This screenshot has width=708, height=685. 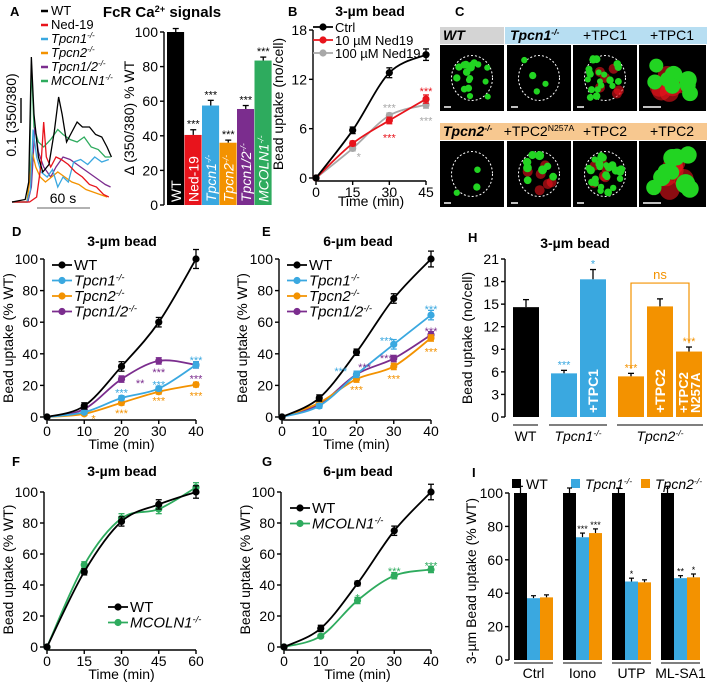 What do you see at coordinates (463, 131) in the screenshot?
I see `micrograph-header-text: Tpcn2` at bounding box center [463, 131].